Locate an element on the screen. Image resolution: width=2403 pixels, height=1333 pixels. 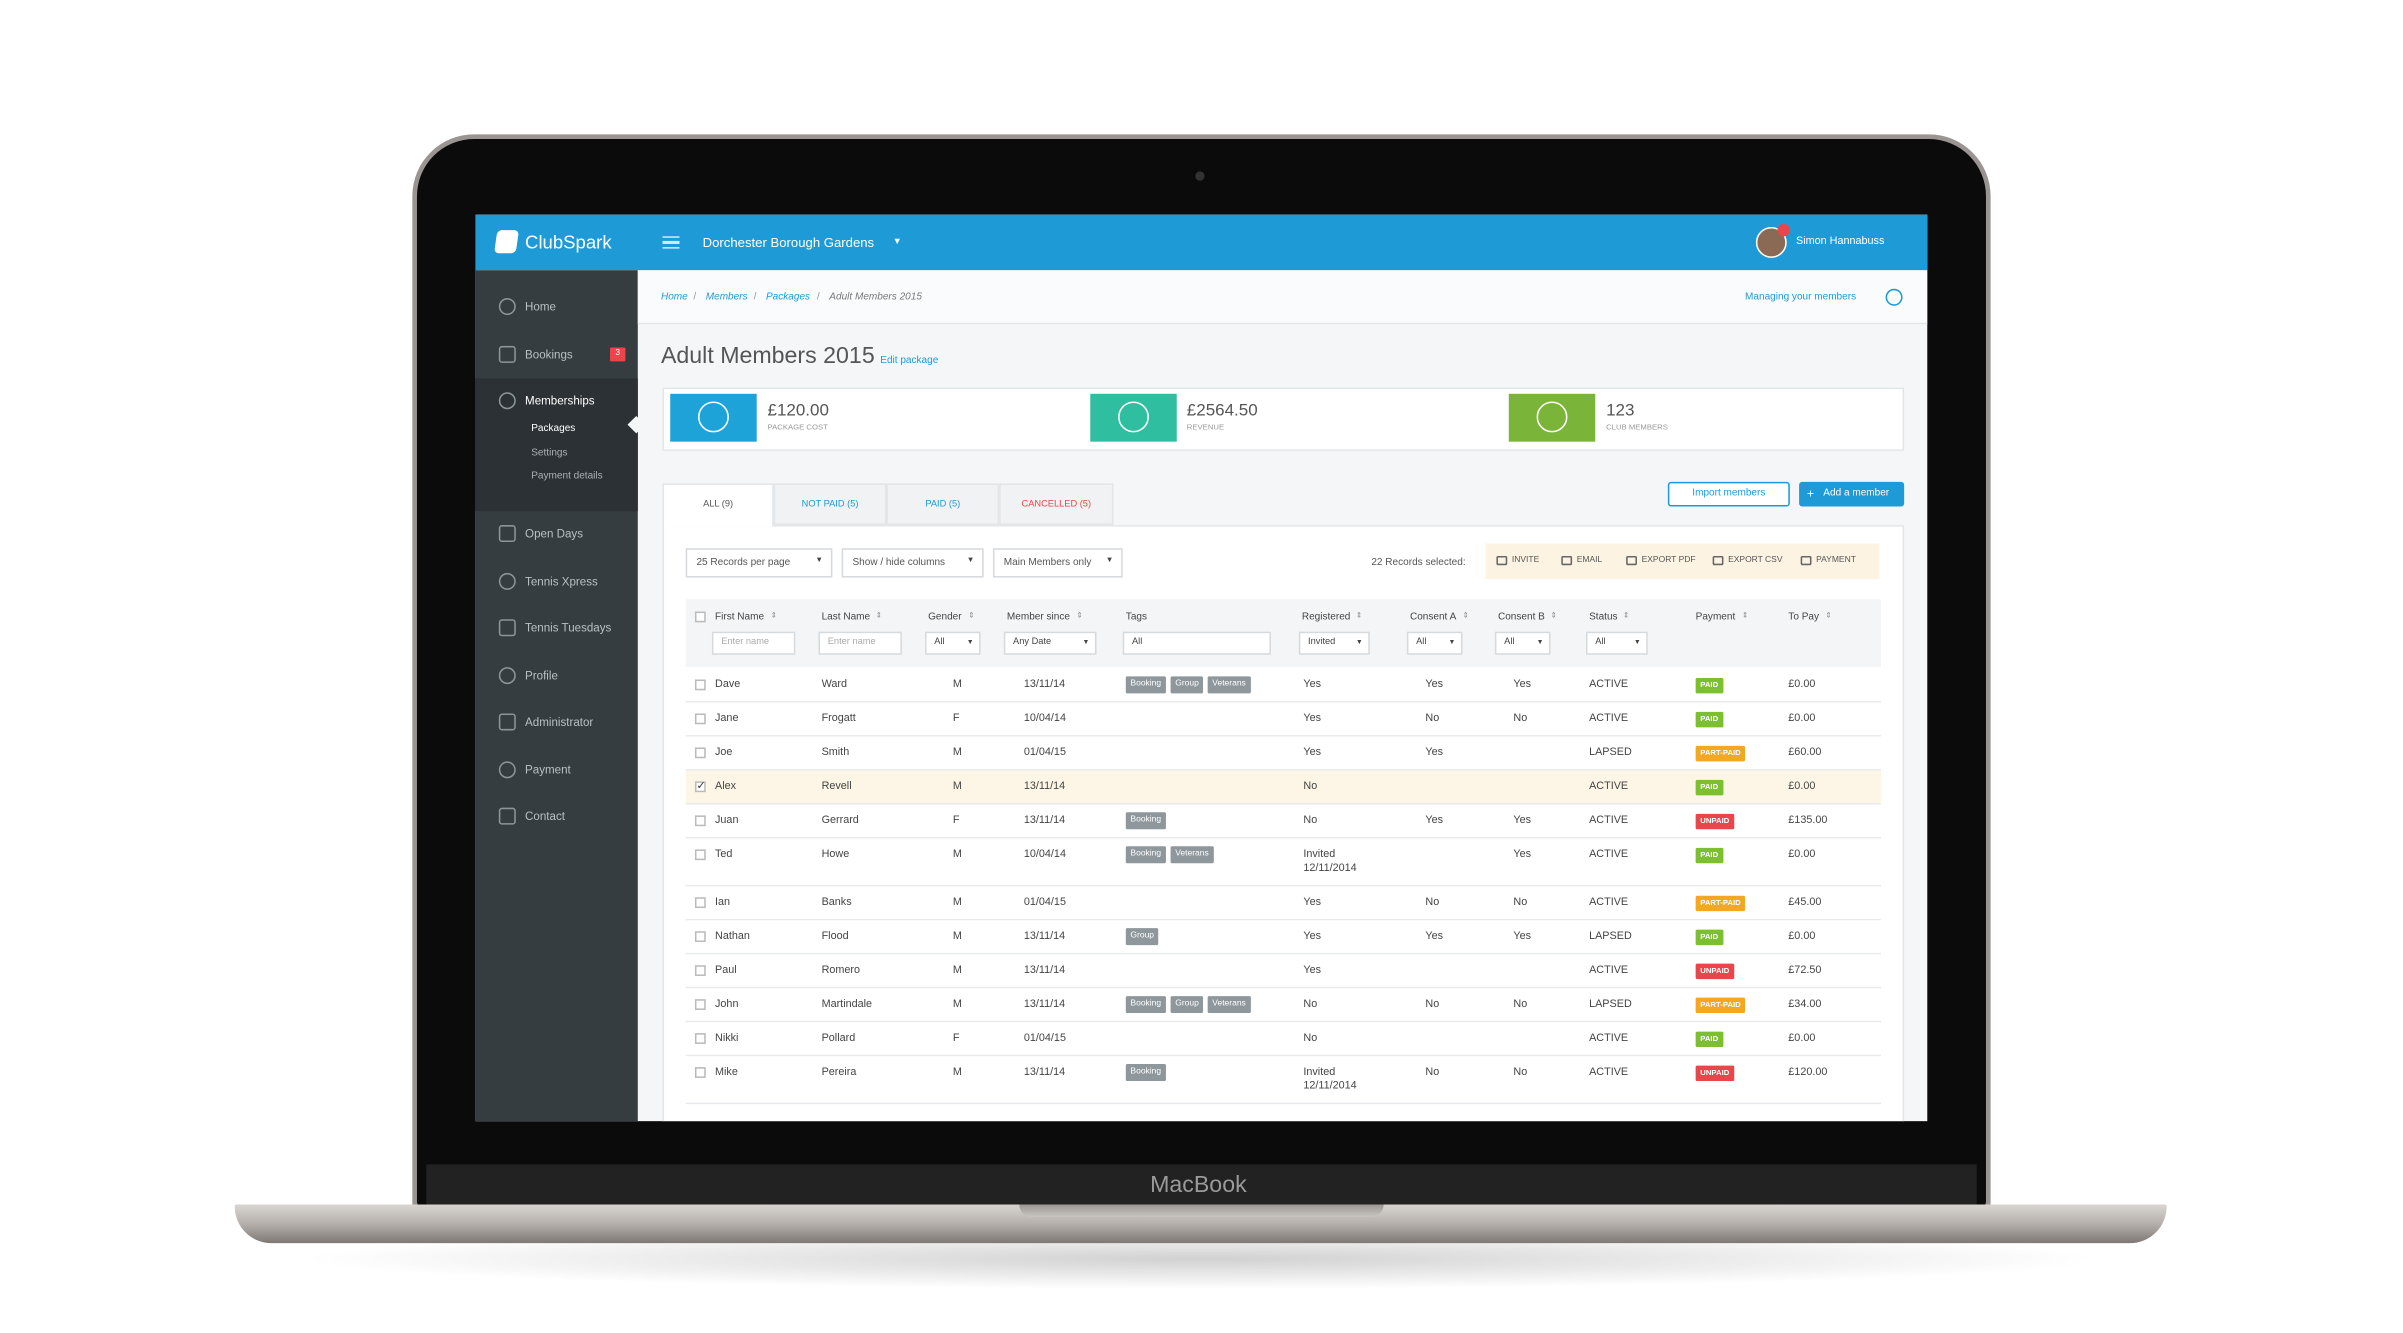
sidebar-icon is located at coordinates (507, 307).